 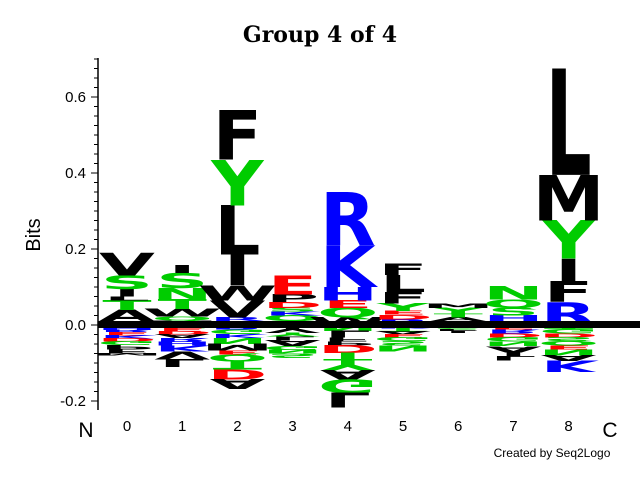 What do you see at coordinates (609, 430) in the screenshot?
I see `c-terminus-label: C` at bounding box center [609, 430].